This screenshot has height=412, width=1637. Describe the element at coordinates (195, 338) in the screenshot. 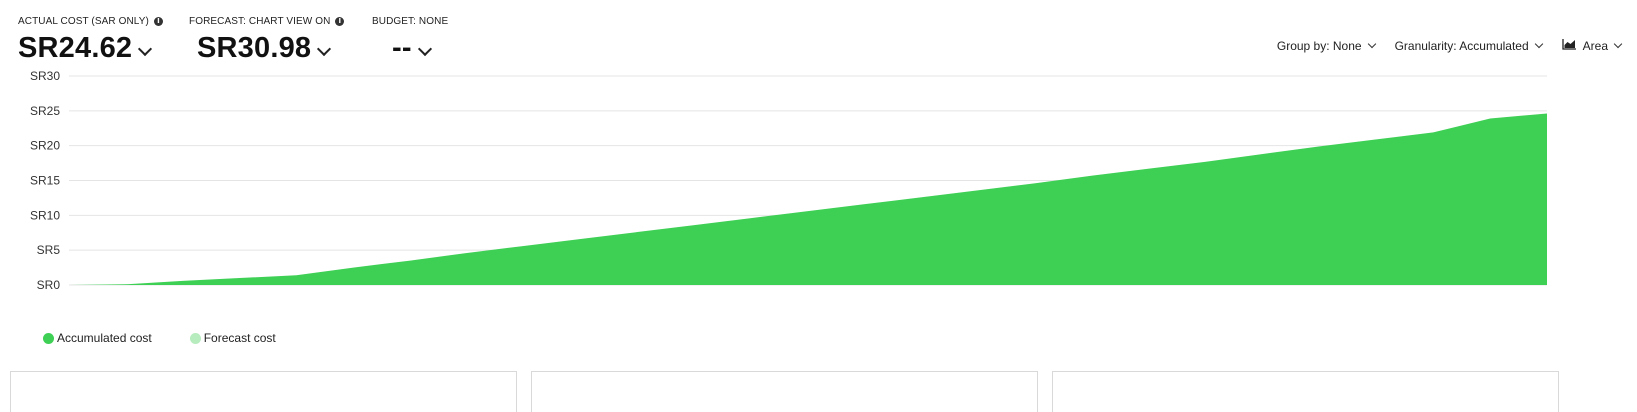

I see `legend-swatch-forecast` at that location.